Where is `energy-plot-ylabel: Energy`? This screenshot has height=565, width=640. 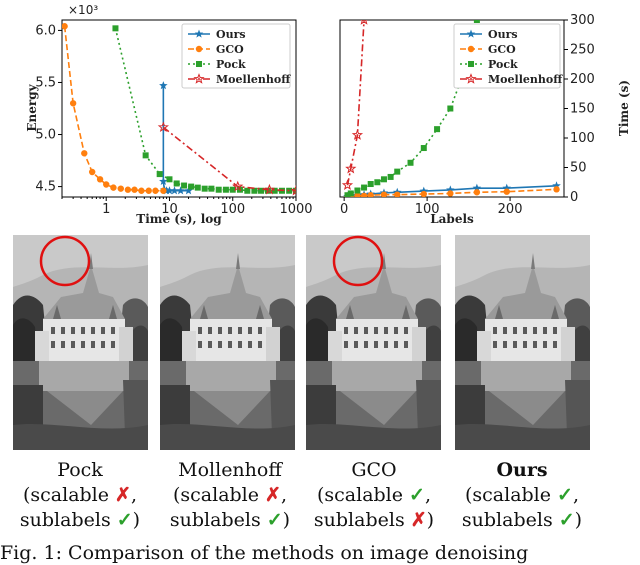
energy-plot-ylabel: Energy is located at coordinates (32, 107).